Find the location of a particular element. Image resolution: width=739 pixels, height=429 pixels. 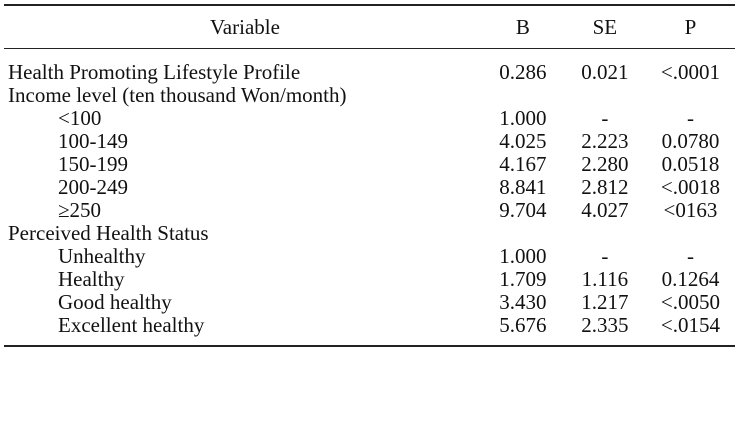

row-p: <.0018 is located at coordinates (690, 187).